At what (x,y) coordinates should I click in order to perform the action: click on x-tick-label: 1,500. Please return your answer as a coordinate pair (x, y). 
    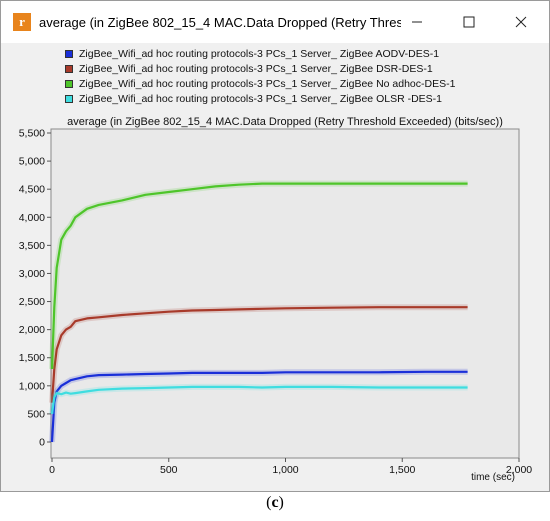
    Looking at the image, I should click on (402, 470).